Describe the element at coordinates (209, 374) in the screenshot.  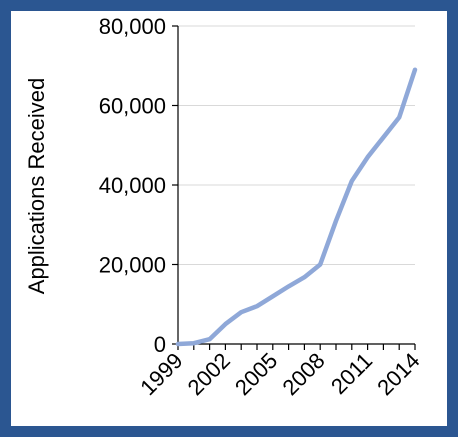
I see `x-tick-label: 2002` at that location.